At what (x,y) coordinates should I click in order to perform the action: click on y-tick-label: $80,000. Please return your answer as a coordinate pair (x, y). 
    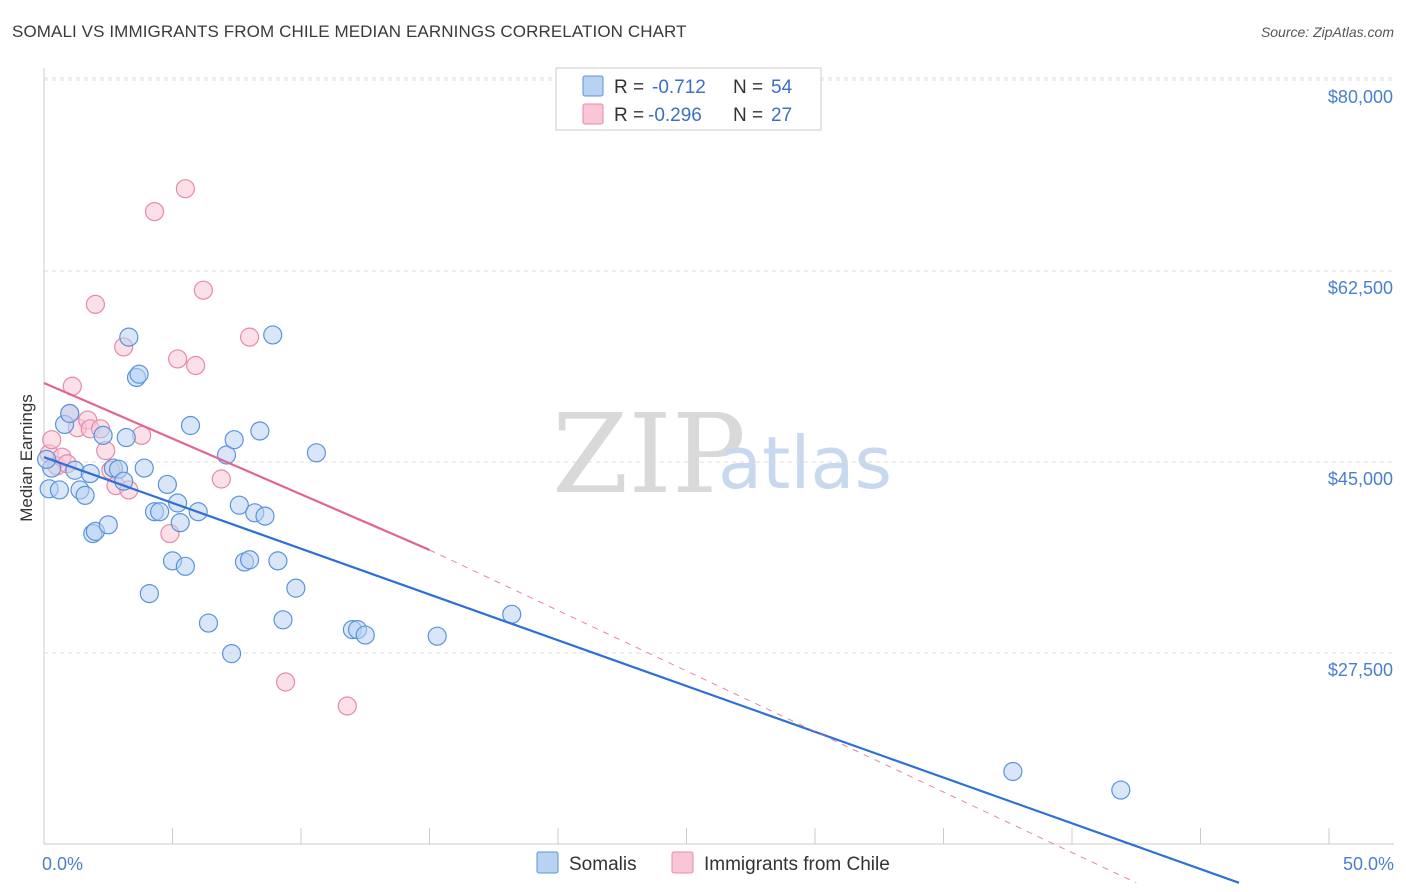
    Looking at the image, I should click on (1360, 97).